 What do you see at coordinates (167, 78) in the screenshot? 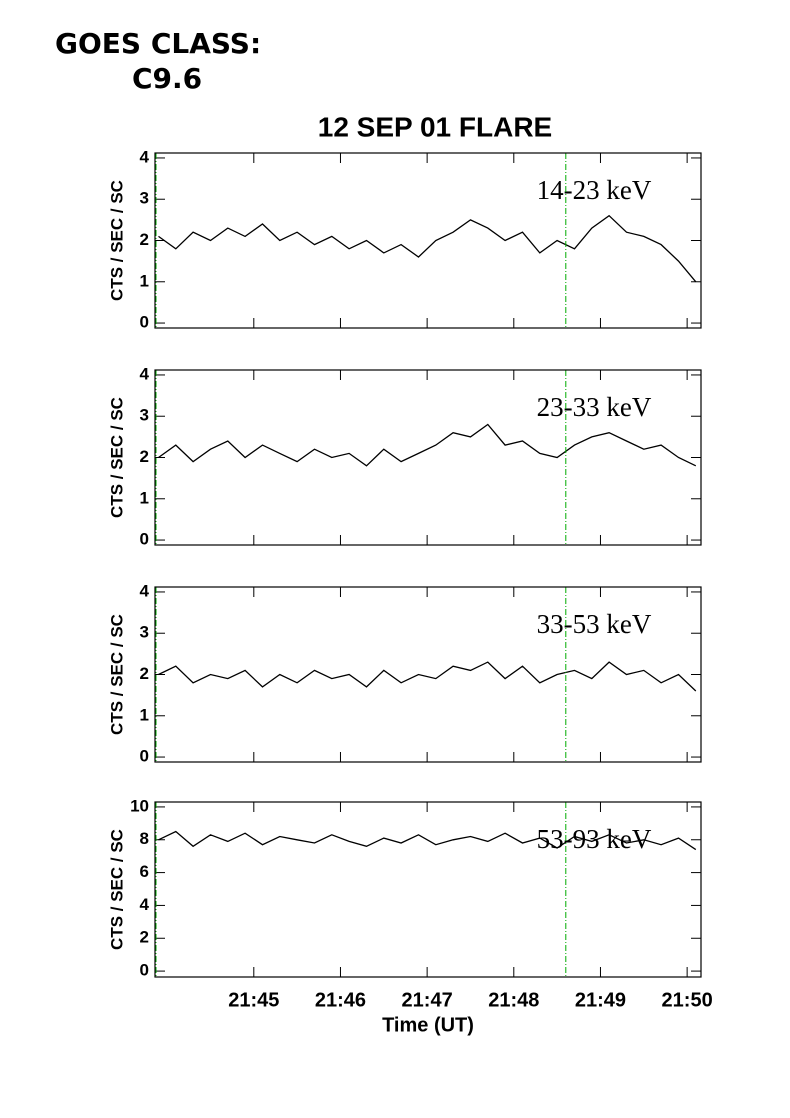
I see `header-line: C9.6` at bounding box center [167, 78].